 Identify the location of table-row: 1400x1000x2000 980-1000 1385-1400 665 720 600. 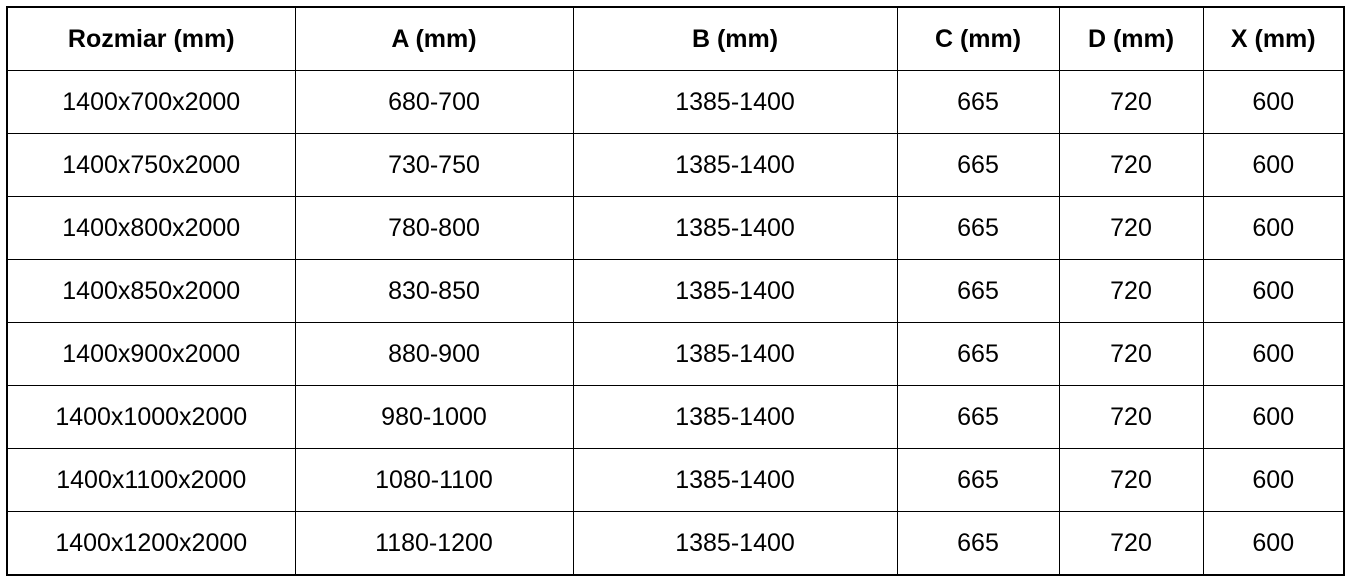
(675, 417).